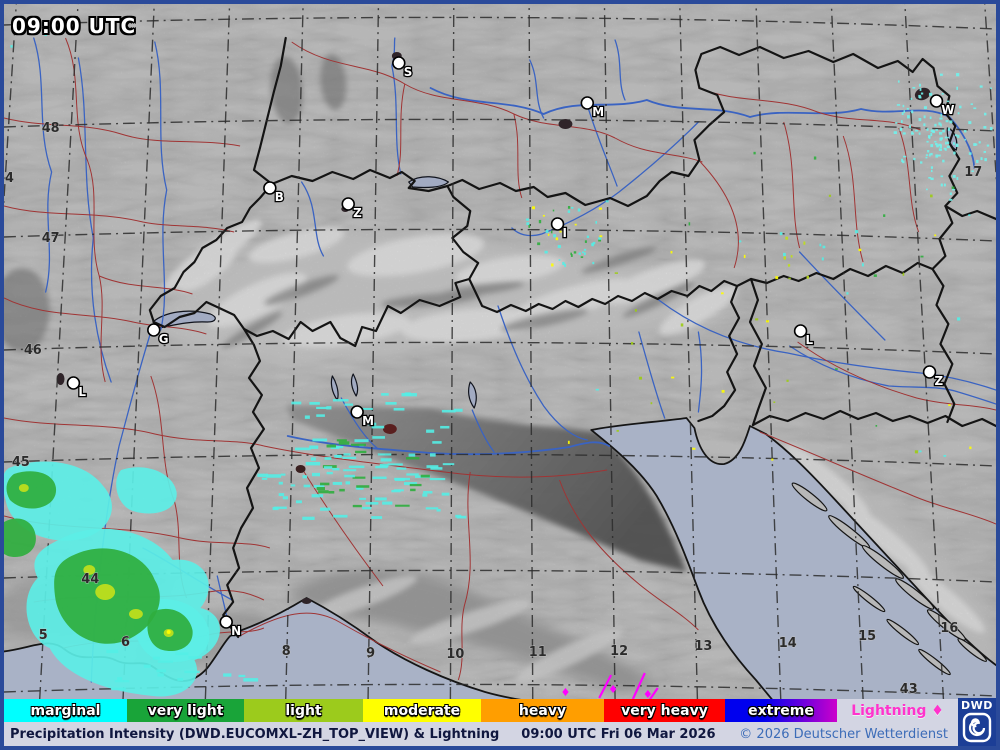  What do you see at coordinates (9, 178) in the screenshot?
I see `grid-coordinate-label: 4` at bounding box center [9, 178].